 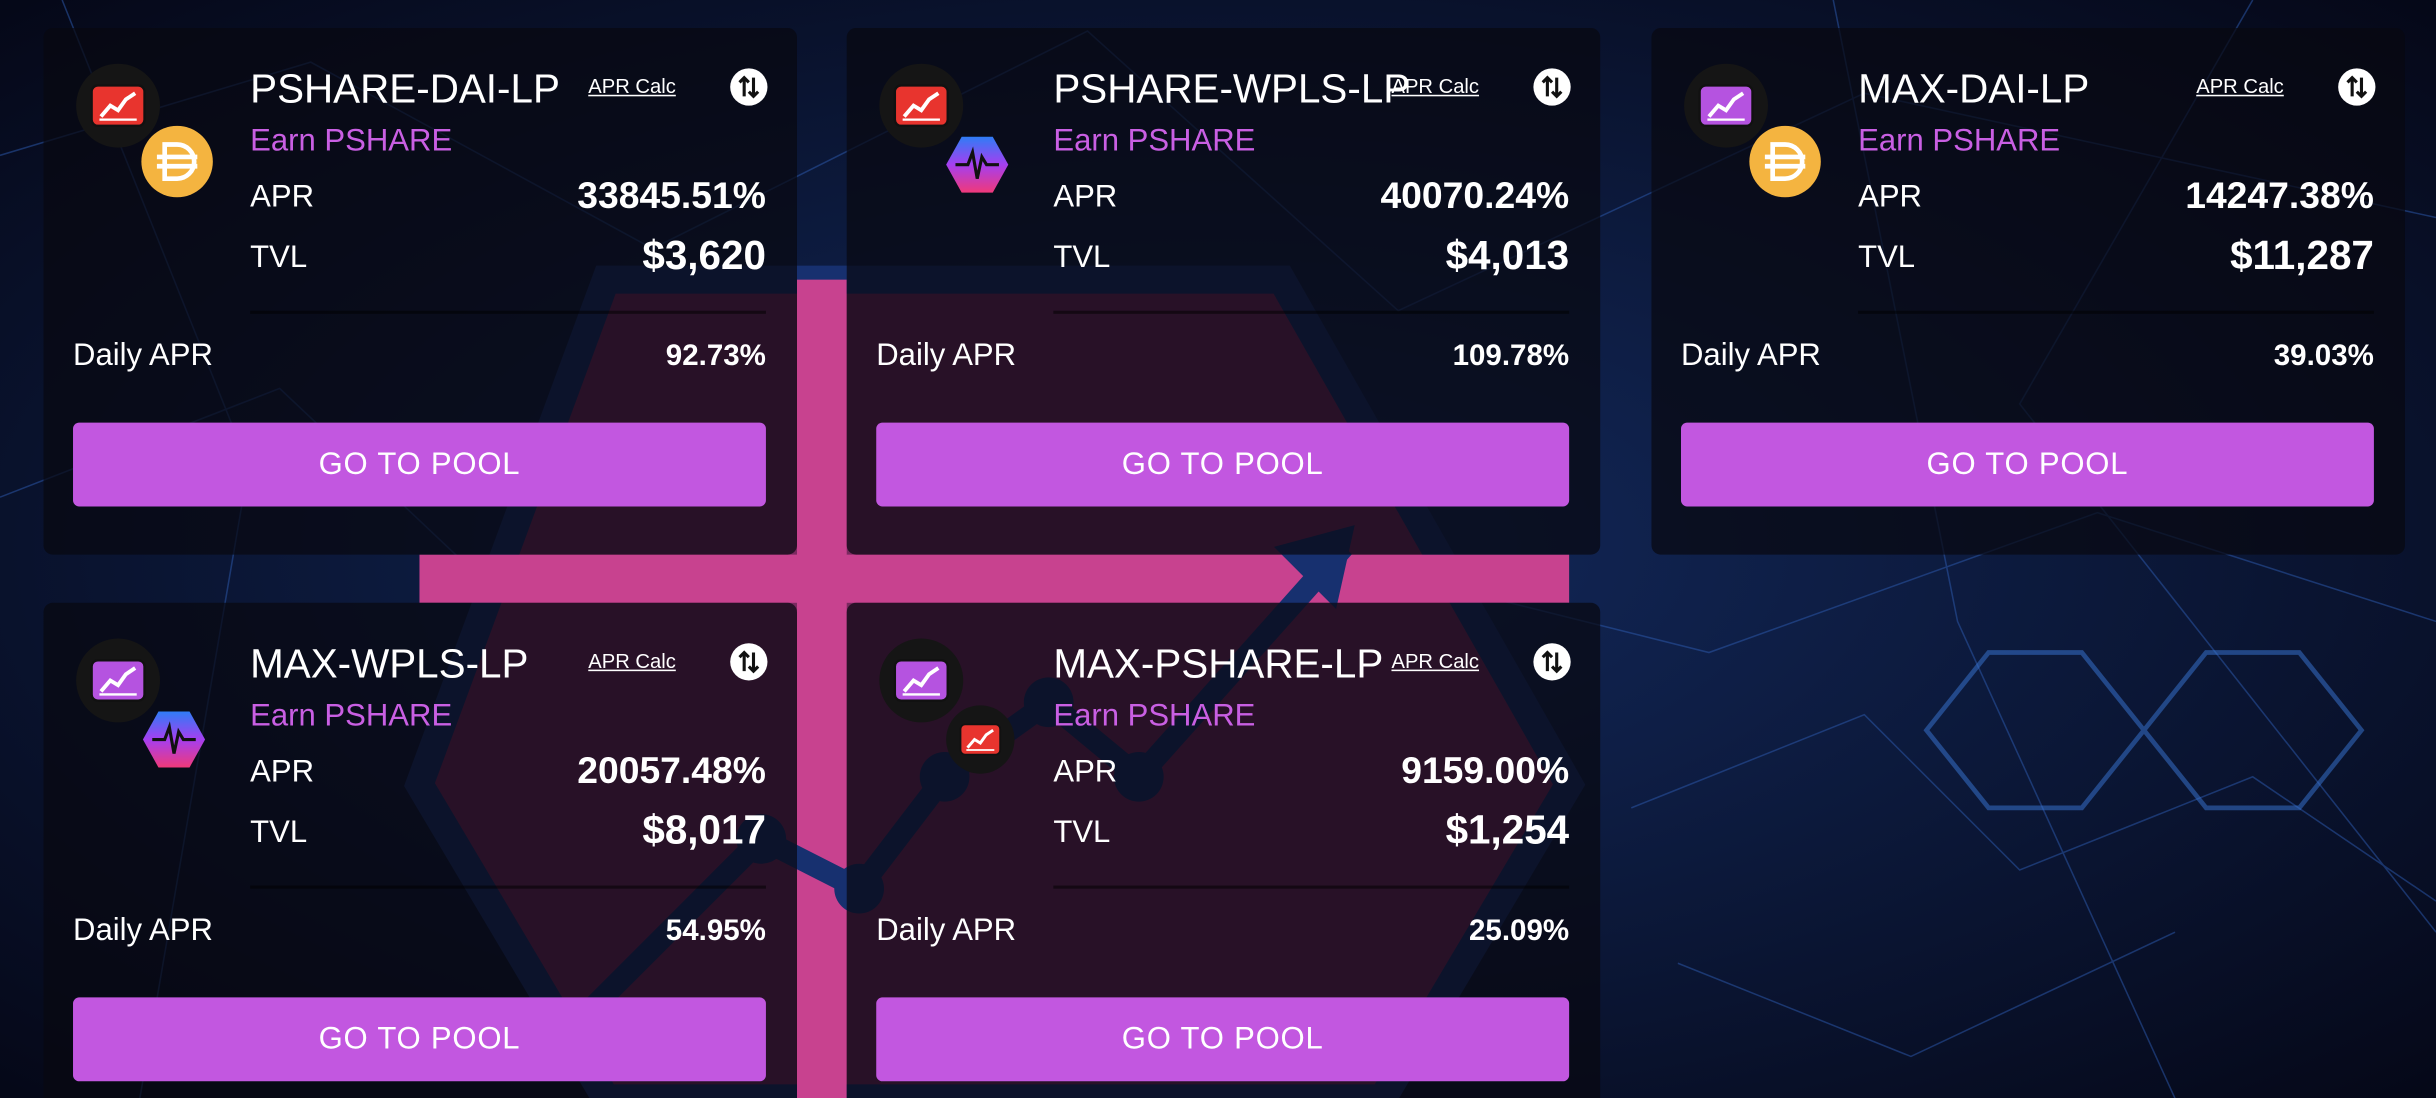 I want to click on daily-apr-value: 39.03%, so click(x=2323, y=356).